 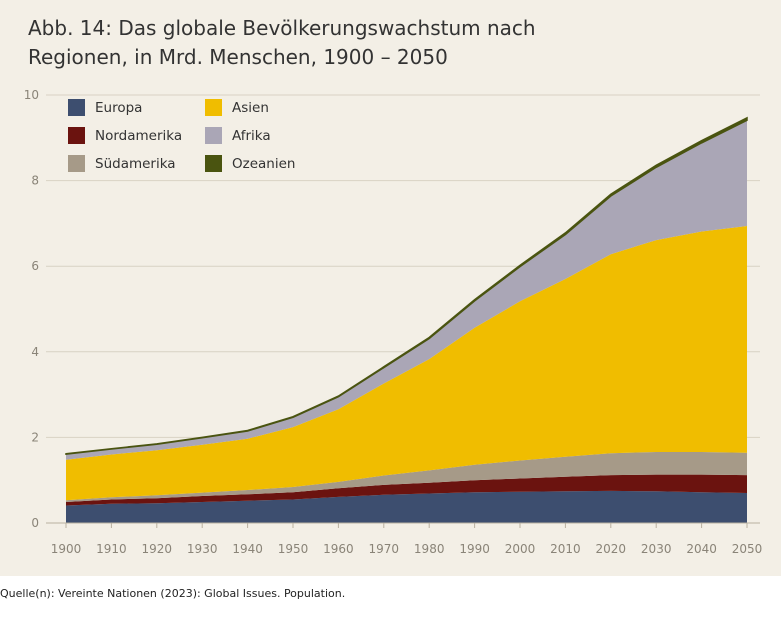 I want to click on legend-label: Südamerika, so click(x=135, y=163).